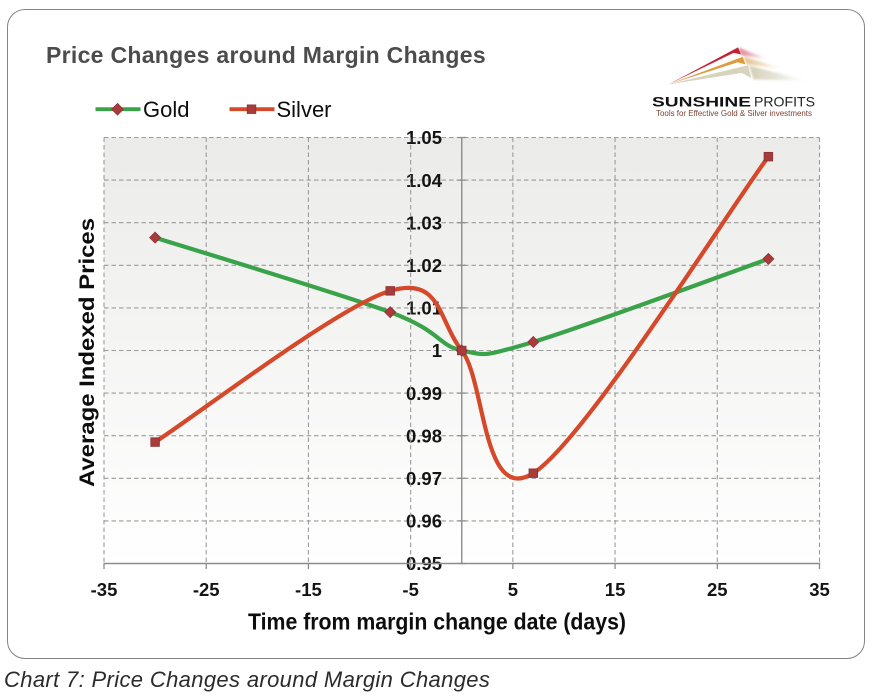  Describe the element at coordinates (701, 101) in the screenshot. I see `logo-brand-bold: SUNSHINE` at that location.